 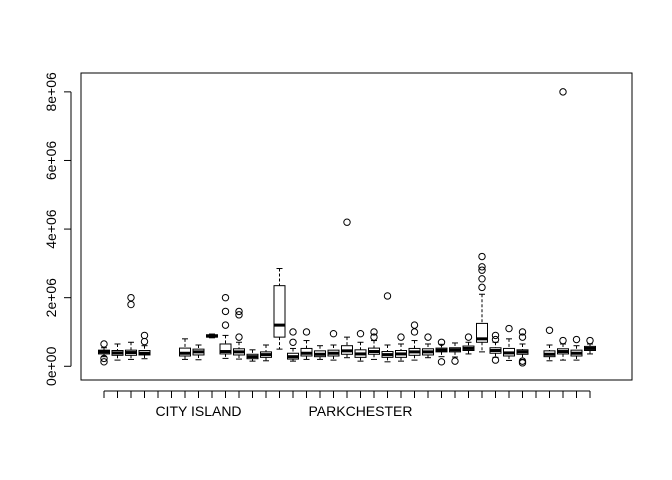 What do you see at coordinates (51, 92) in the screenshot?
I see `y-tick-label: 8e+06` at bounding box center [51, 92].